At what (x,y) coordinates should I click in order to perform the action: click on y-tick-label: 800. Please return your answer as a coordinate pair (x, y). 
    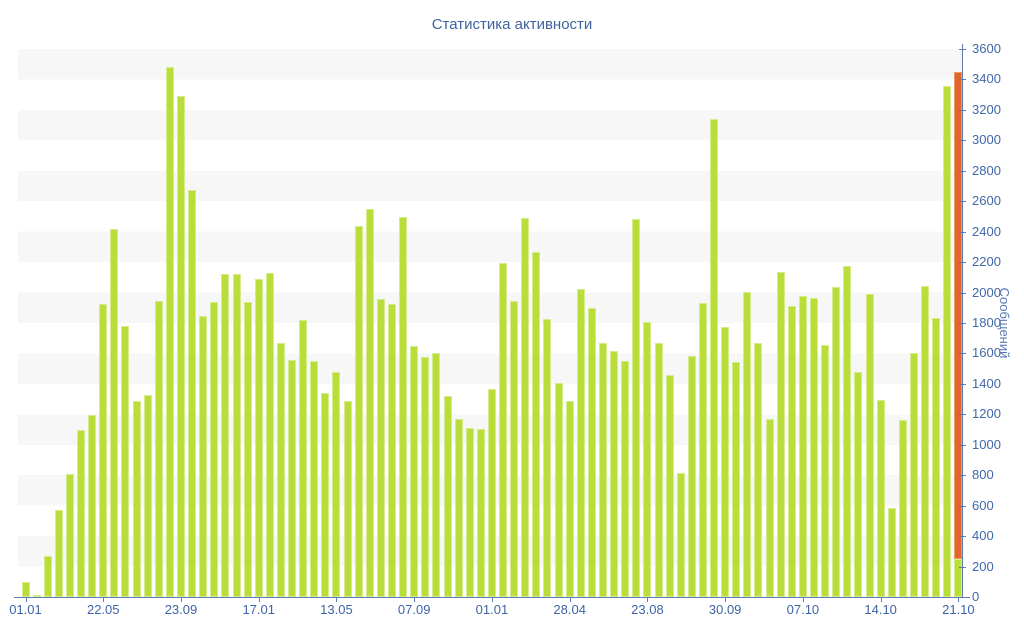
    Looking at the image, I should click on (983, 475).